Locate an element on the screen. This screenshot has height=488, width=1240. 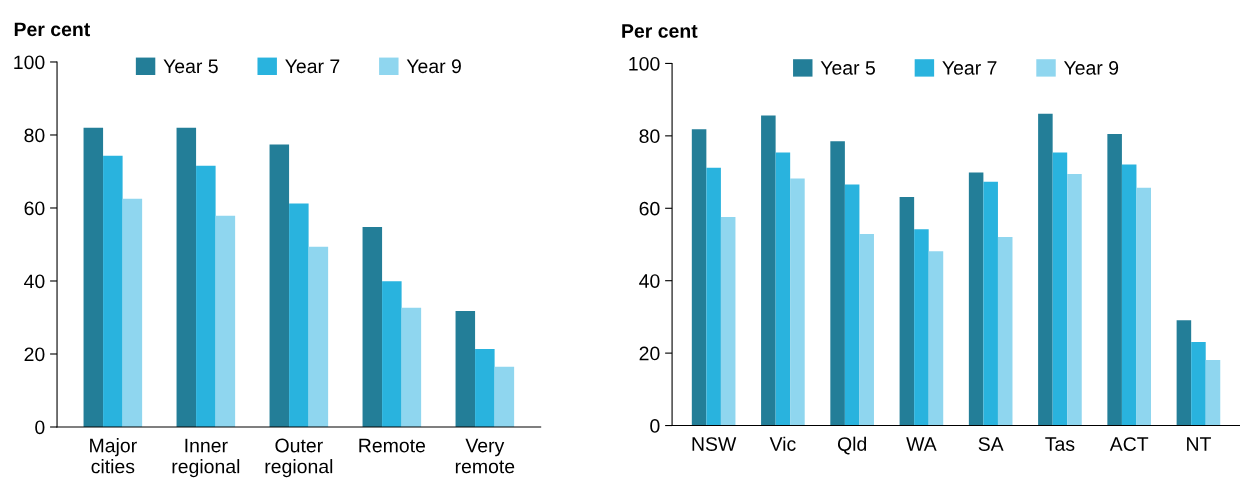
x-tick-label: Tas is located at coordinates (1060, 444).